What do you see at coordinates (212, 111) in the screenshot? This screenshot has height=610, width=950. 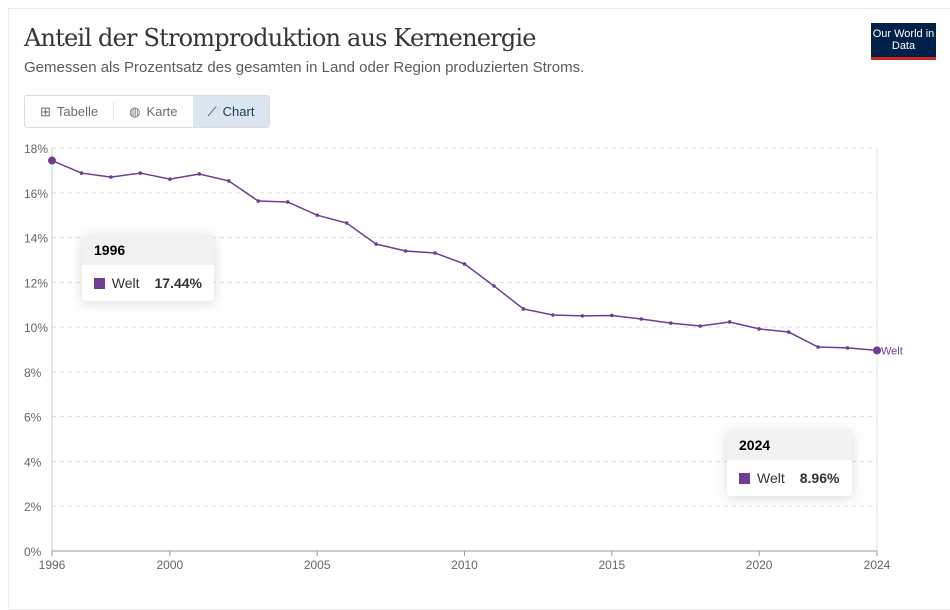 I see `line-chart-icon: ⟋` at bounding box center [212, 111].